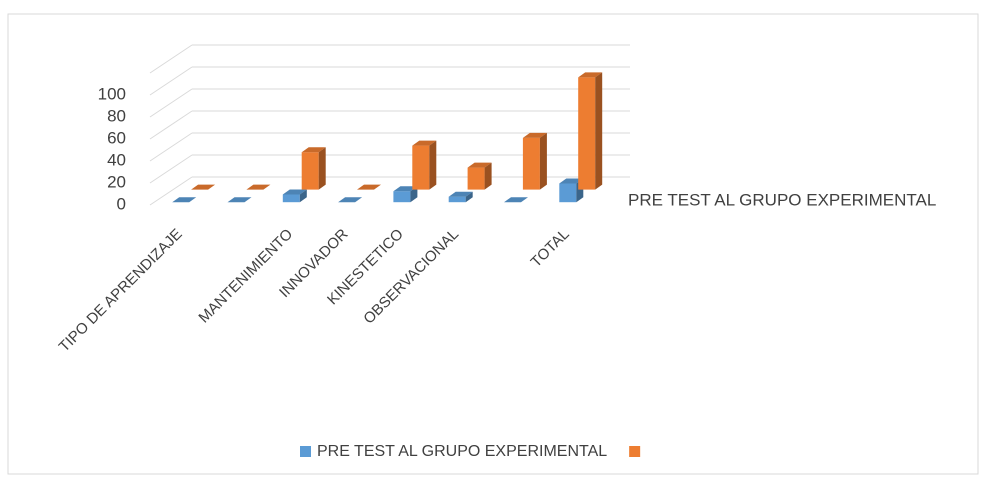 This screenshot has height=482, width=990. Describe the element at coordinates (112, 93) in the screenshot. I see `y-tick-label: 100` at that location.